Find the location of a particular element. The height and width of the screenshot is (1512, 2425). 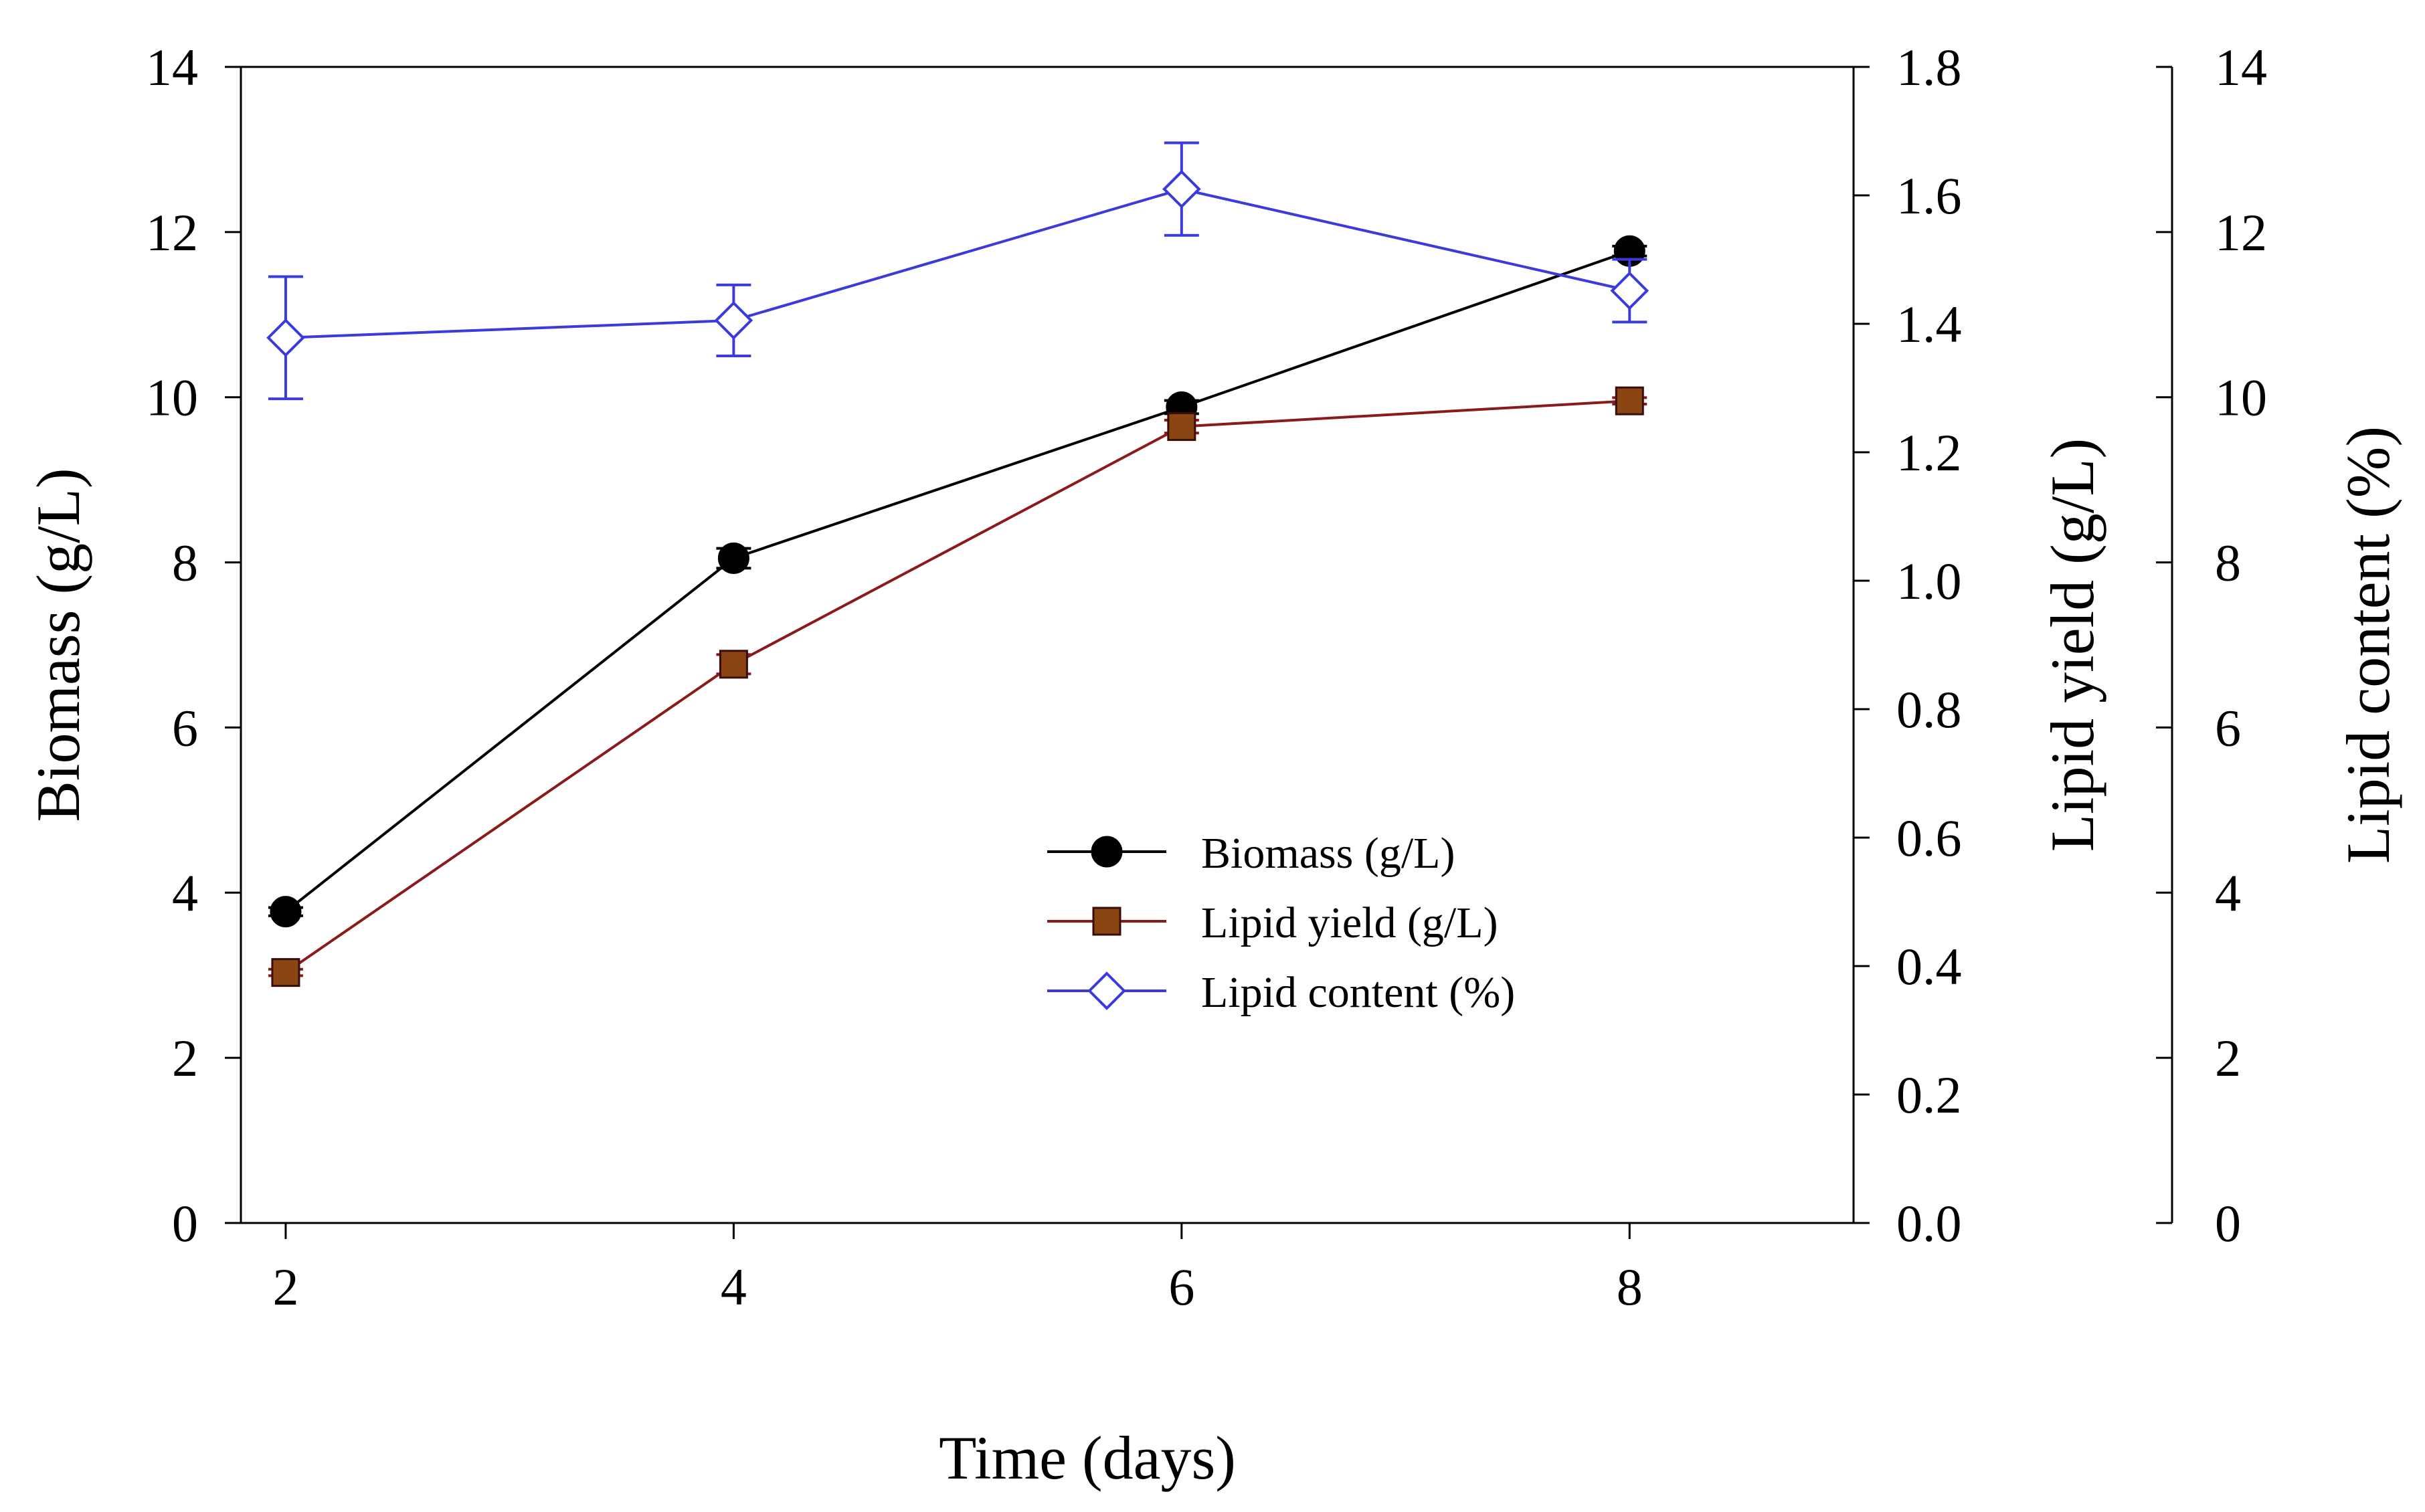

right2-y-tick-label: 8 is located at coordinates (2228, 563).